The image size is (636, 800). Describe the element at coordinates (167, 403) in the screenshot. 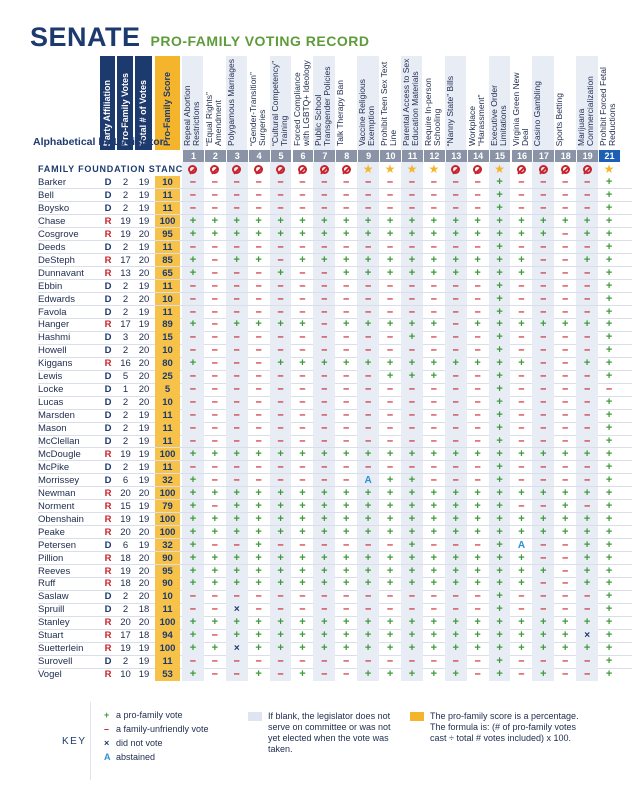

I see `pro-family-score: 10` at that location.